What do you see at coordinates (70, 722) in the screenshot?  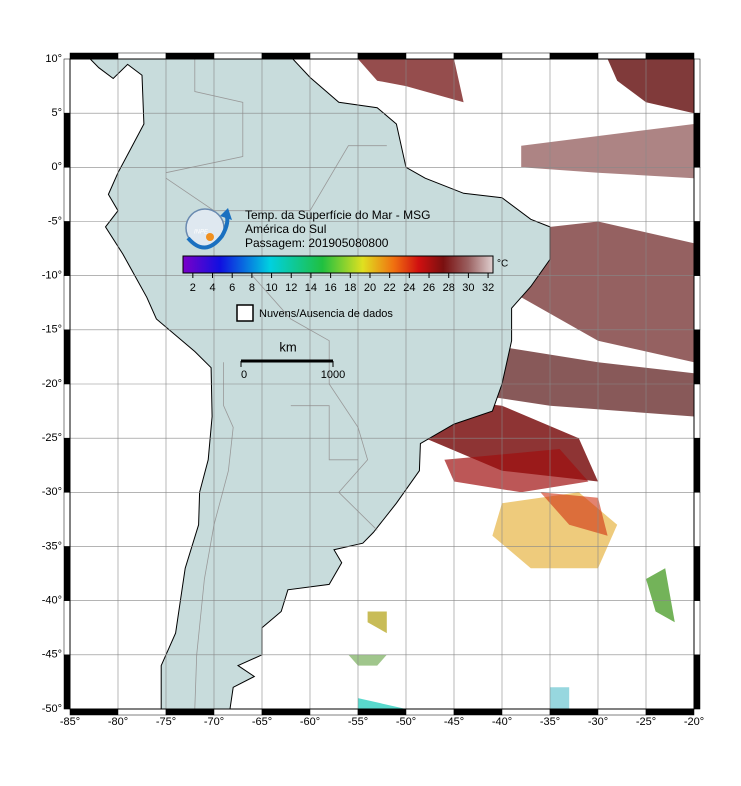 I see `lon-label: -85°` at bounding box center [70, 722].